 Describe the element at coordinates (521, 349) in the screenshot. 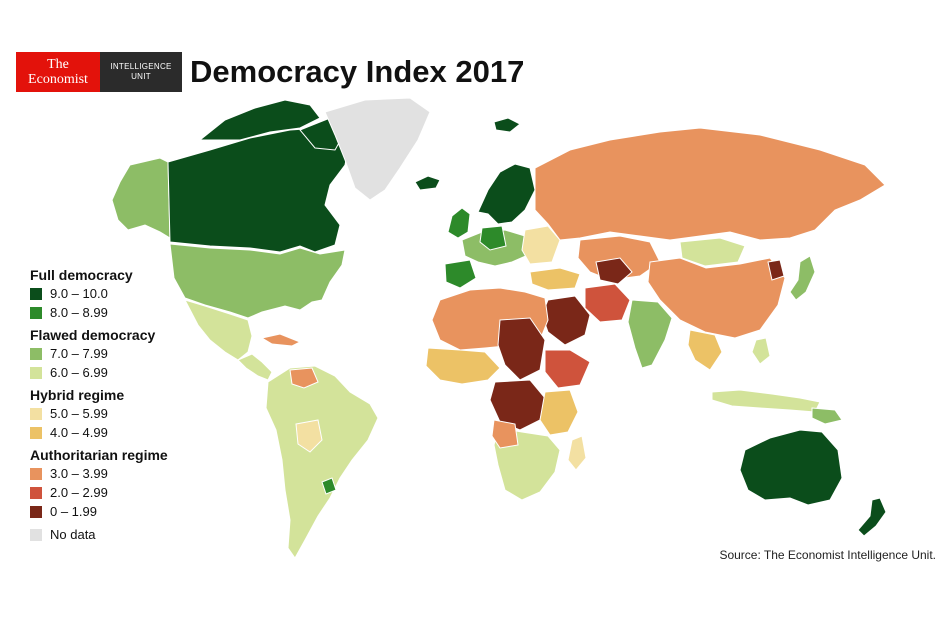

I see `region-sudan-libya` at that location.